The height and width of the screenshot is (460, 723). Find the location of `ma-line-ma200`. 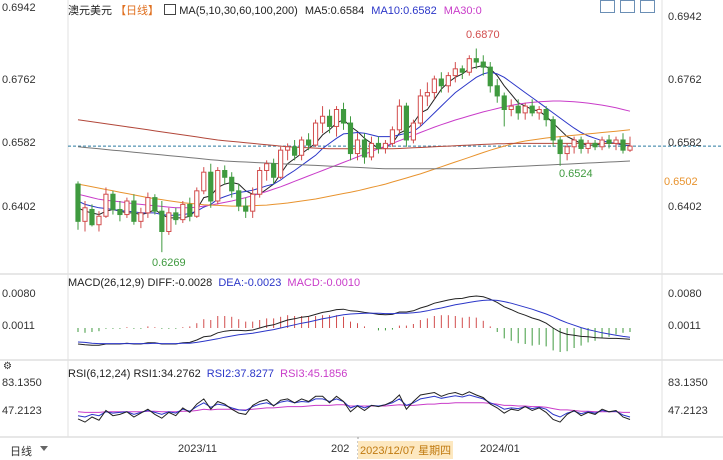

ma-line-ma200 is located at coordinates (354, 158).